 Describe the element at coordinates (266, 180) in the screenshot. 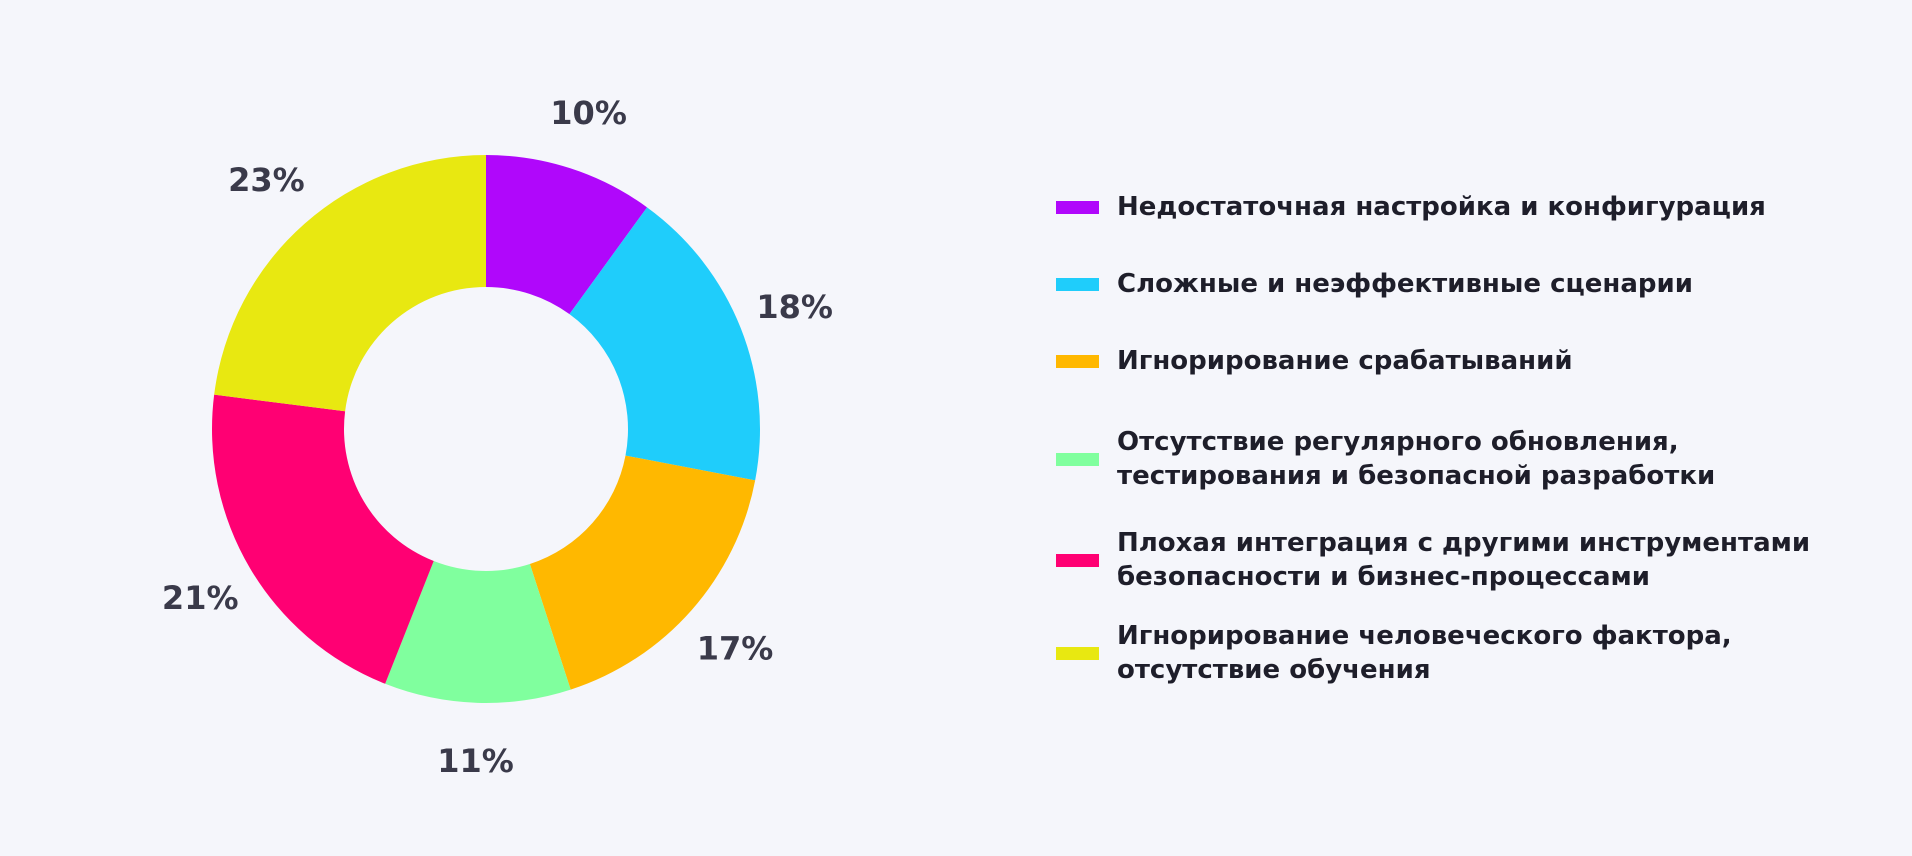

I see `slice-percent-label: 23%` at that location.